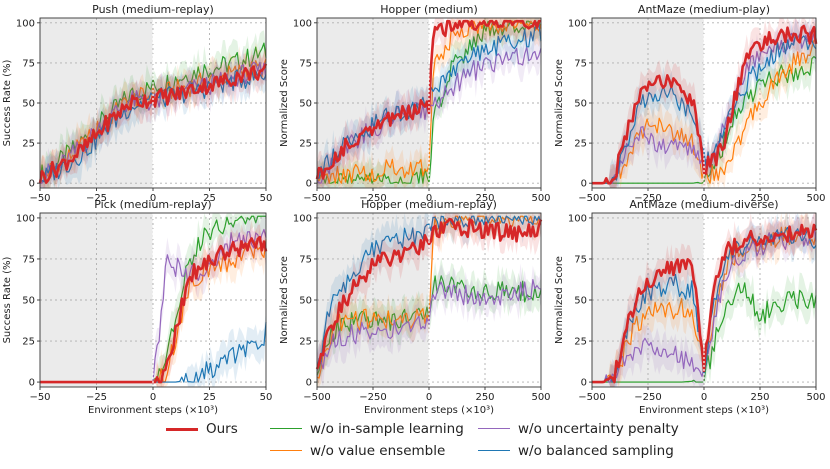 This screenshot has width=830, height=469. I want to click on series-line-w-o-uncertainty-penalty, so click(429, 324).